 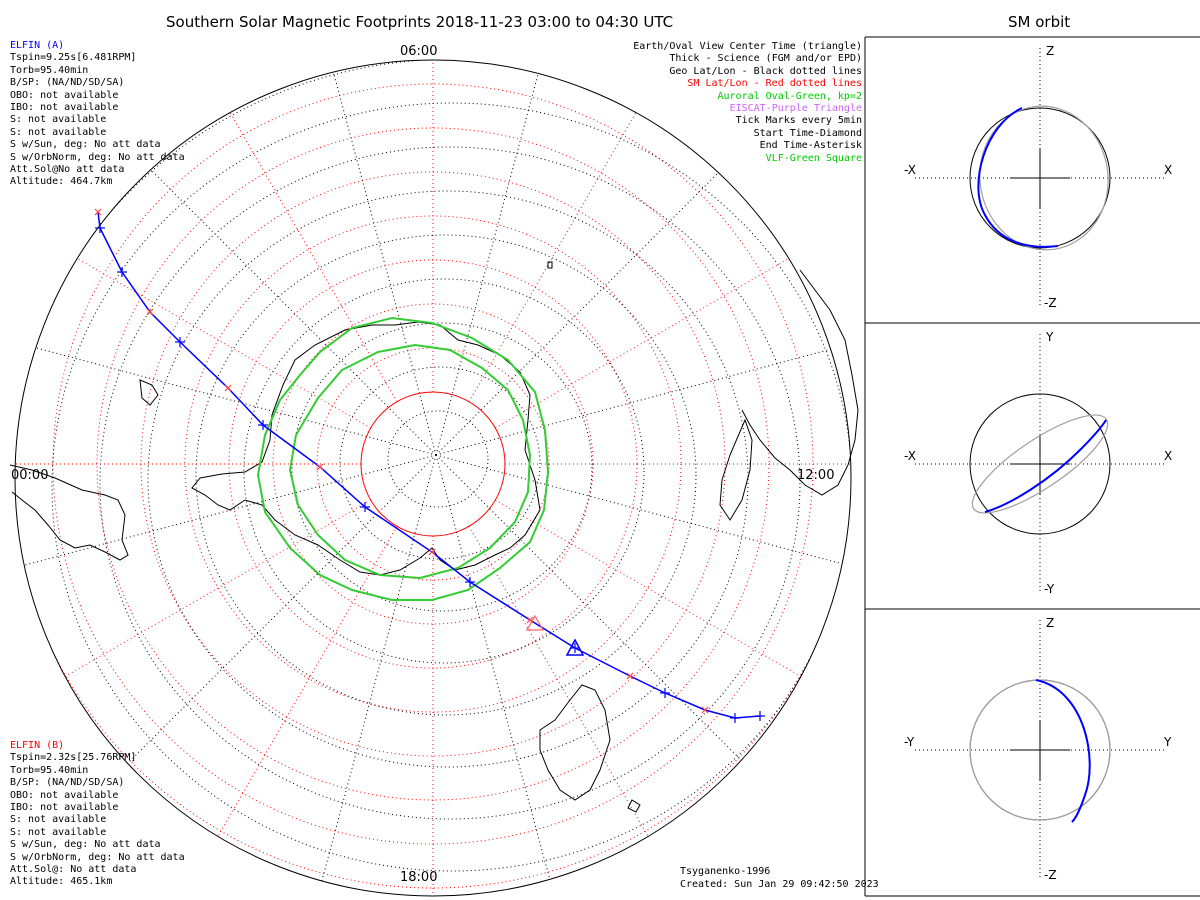 I want to click on elfin-a-info-line: B/SP: (NA/ND/SD/SA), so click(x=67, y=83).